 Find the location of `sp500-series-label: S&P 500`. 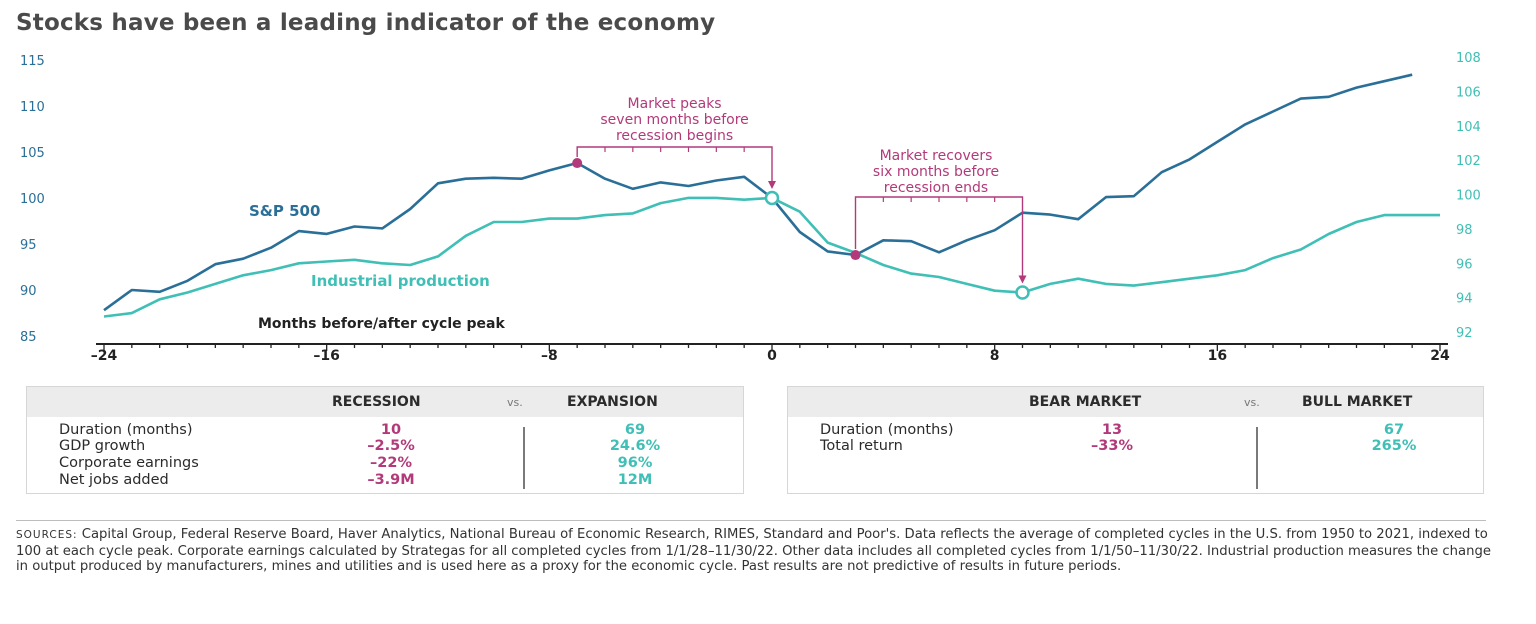

sp500-series-label: S&P 500 is located at coordinates (284, 211).